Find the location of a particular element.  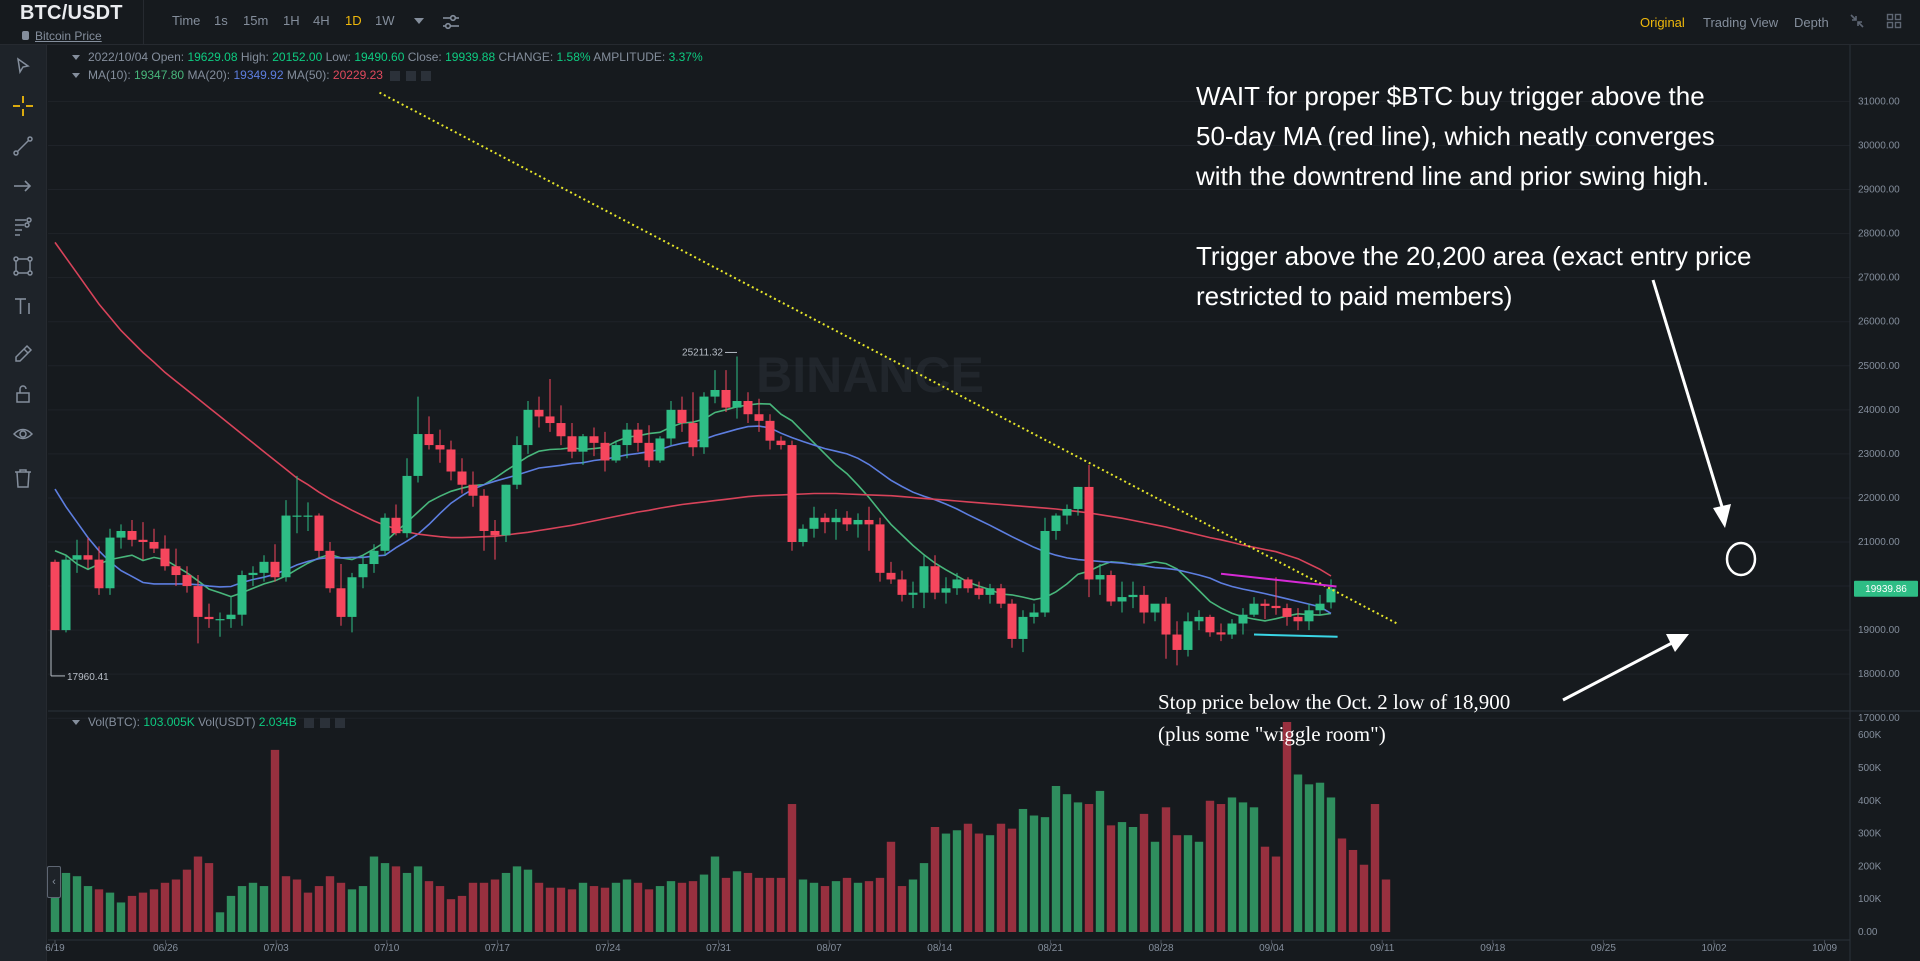

delete-tool is located at coordinates (23, 478).